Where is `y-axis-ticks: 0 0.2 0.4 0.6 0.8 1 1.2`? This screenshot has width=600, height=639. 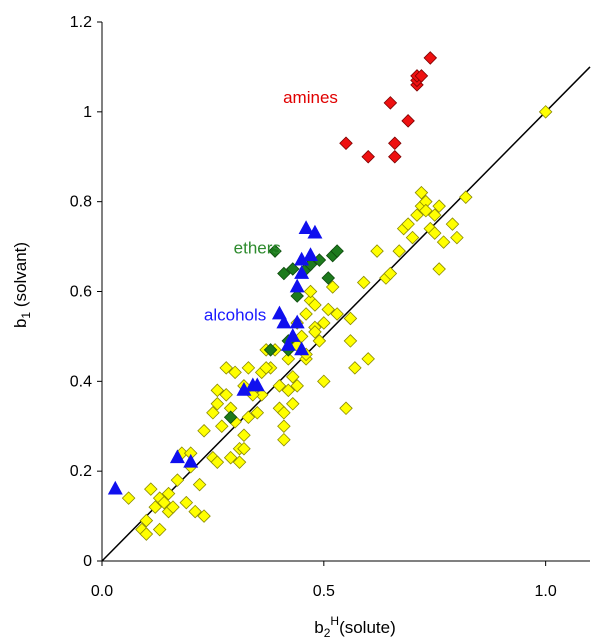 y-axis-ticks: 0 0.2 0.4 0.6 0.8 1 1.2 is located at coordinates (86, 292).